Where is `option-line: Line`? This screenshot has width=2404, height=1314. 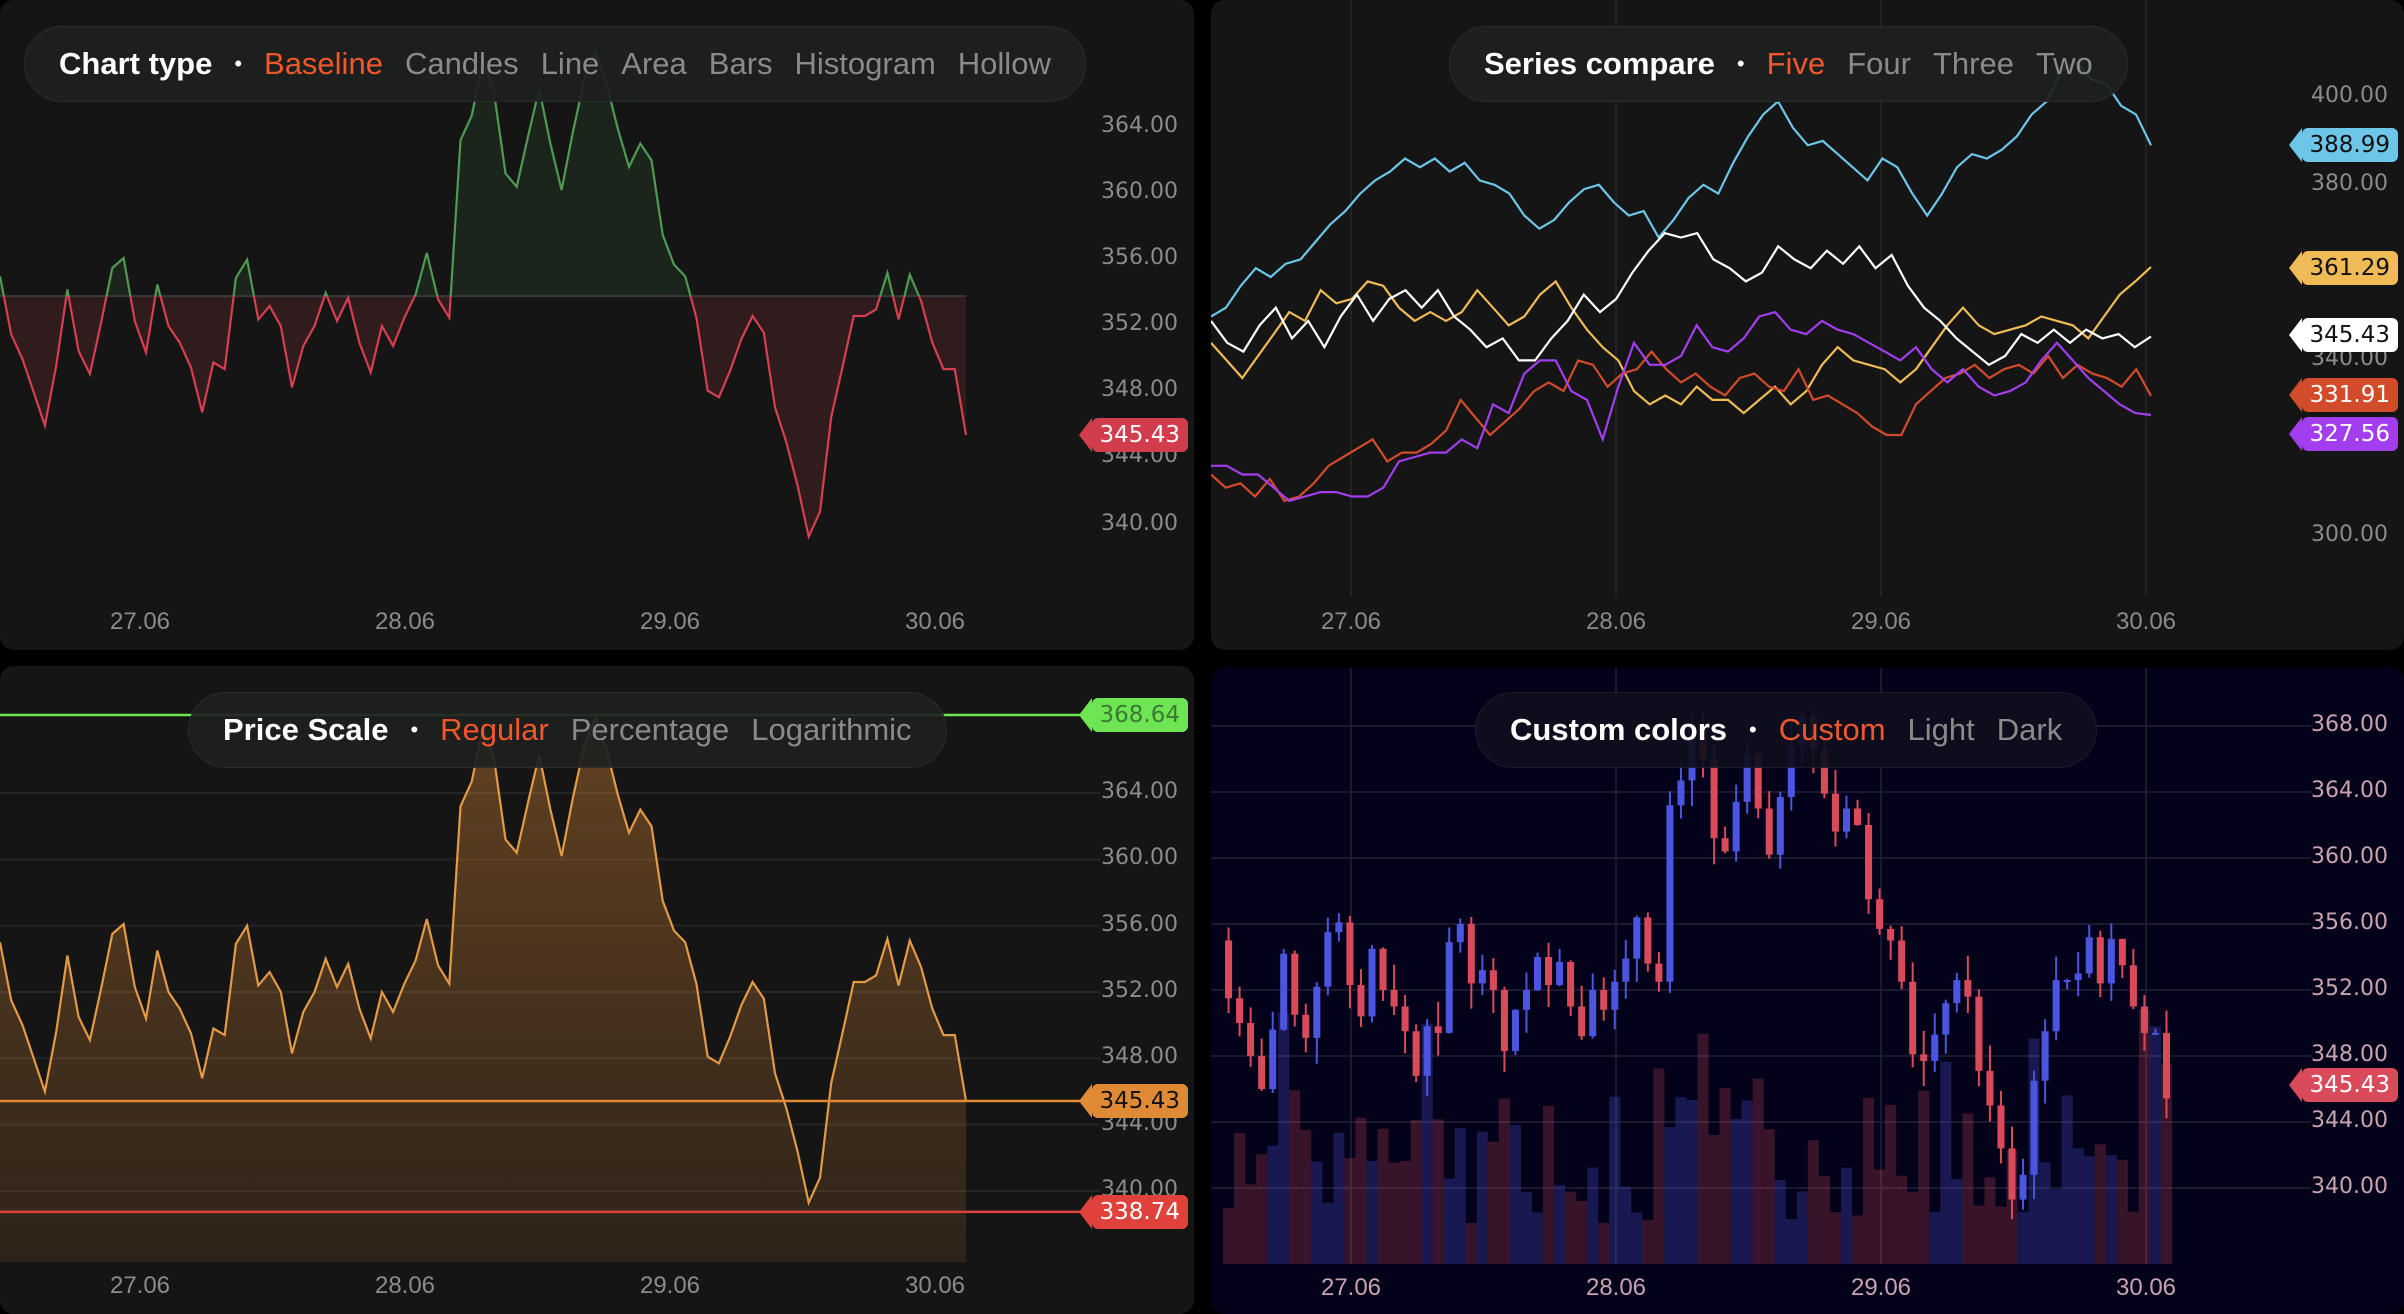 option-line: Line is located at coordinates (570, 63).